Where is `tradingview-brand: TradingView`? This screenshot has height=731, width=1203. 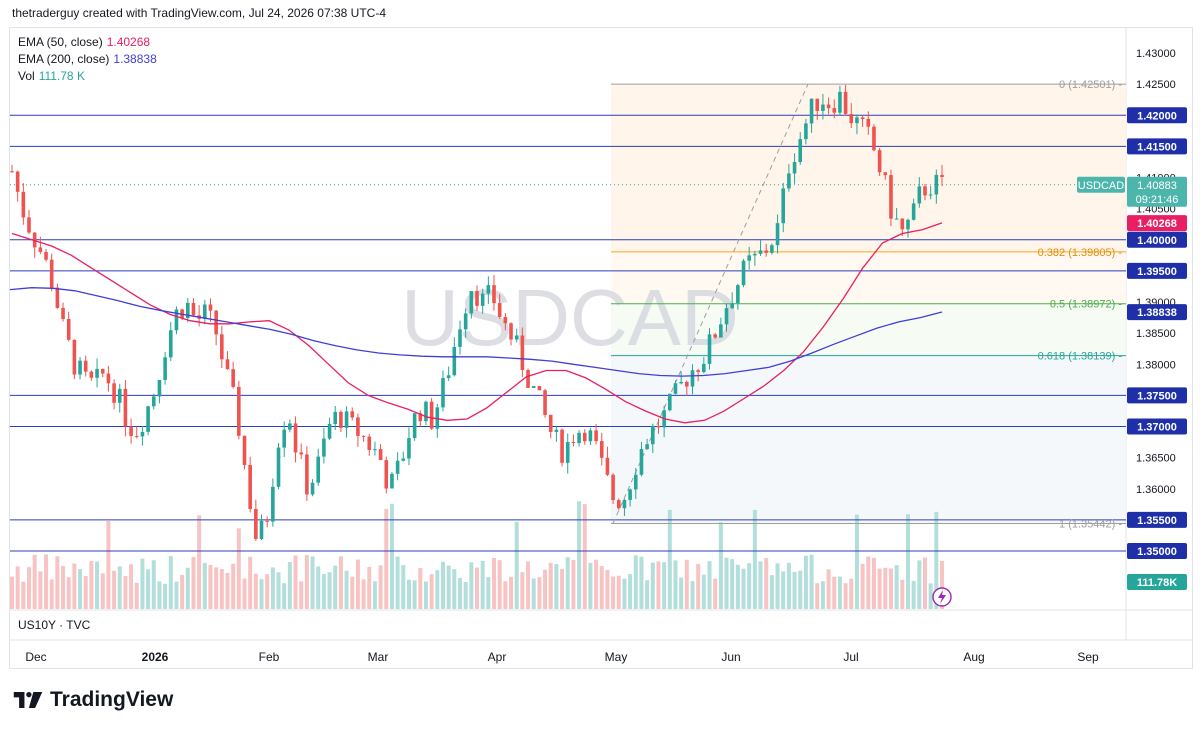 tradingview-brand: TradingView is located at coordinates (92, 700).